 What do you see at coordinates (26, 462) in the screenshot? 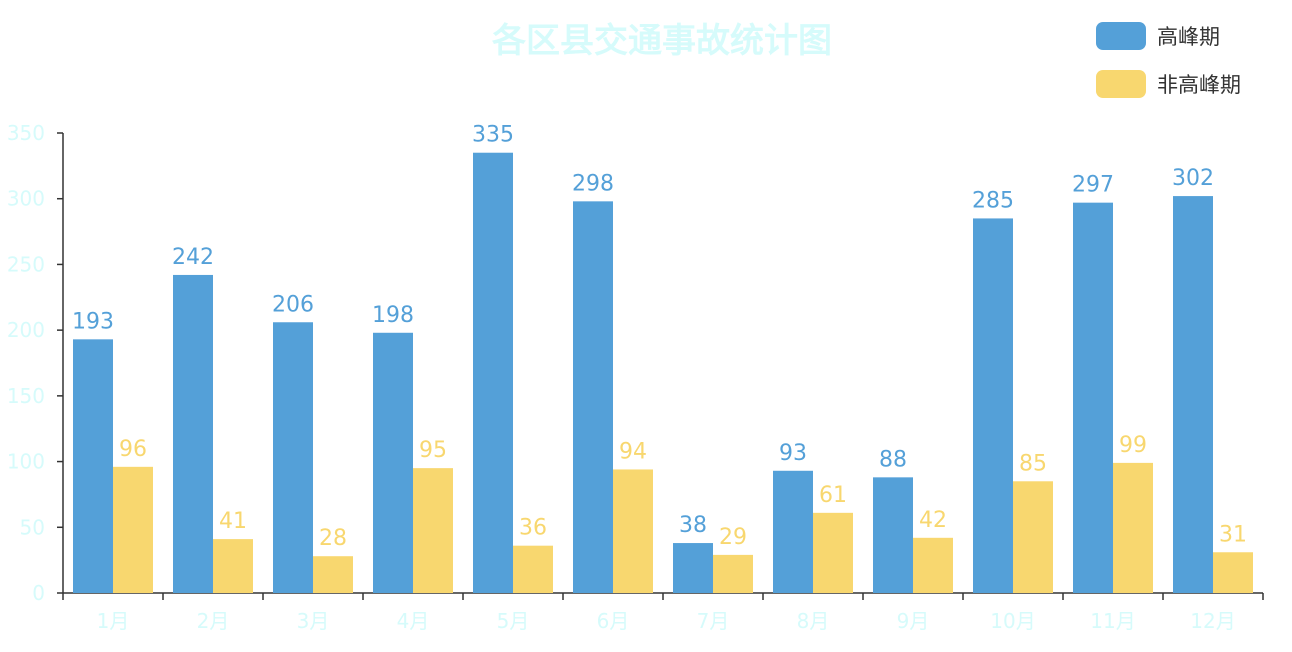
I see `y-tick-label: 100` at bounding box center [26, 462].